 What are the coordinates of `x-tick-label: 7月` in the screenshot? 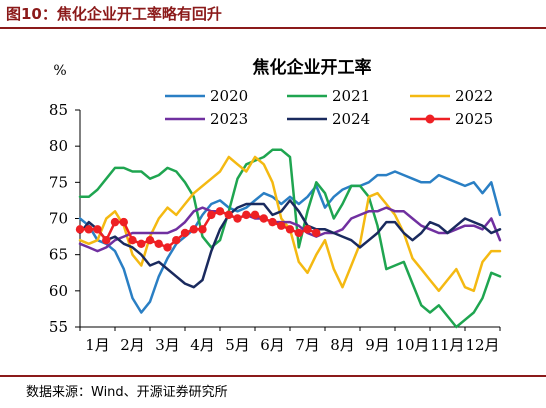 It's located at (307, 345).